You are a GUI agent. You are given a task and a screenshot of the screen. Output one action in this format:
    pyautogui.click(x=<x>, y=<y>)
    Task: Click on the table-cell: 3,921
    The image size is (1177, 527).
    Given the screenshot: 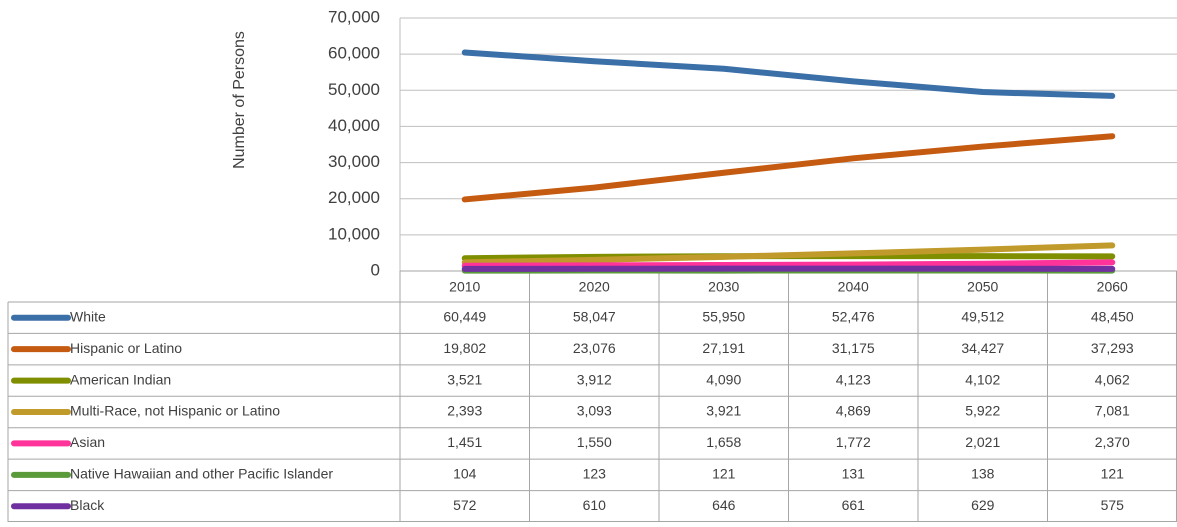 What is the action you would take?
    pyautogui.click(x=723, y=411)
    